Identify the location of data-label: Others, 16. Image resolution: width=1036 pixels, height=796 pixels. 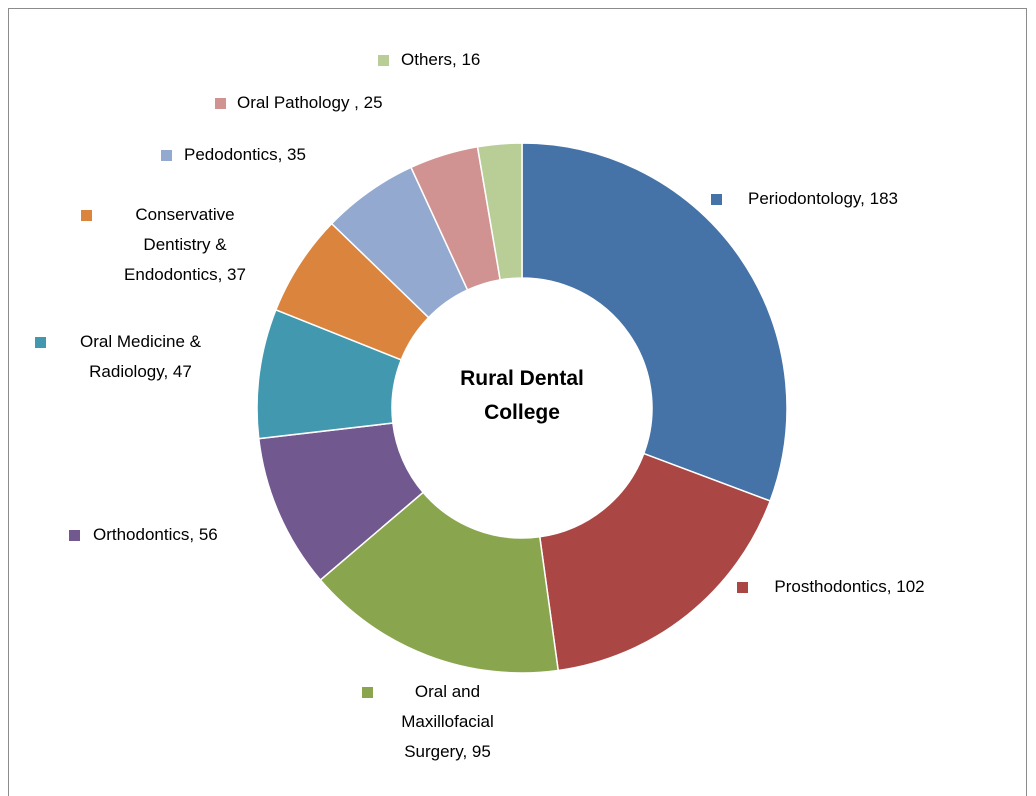
(441, 59).